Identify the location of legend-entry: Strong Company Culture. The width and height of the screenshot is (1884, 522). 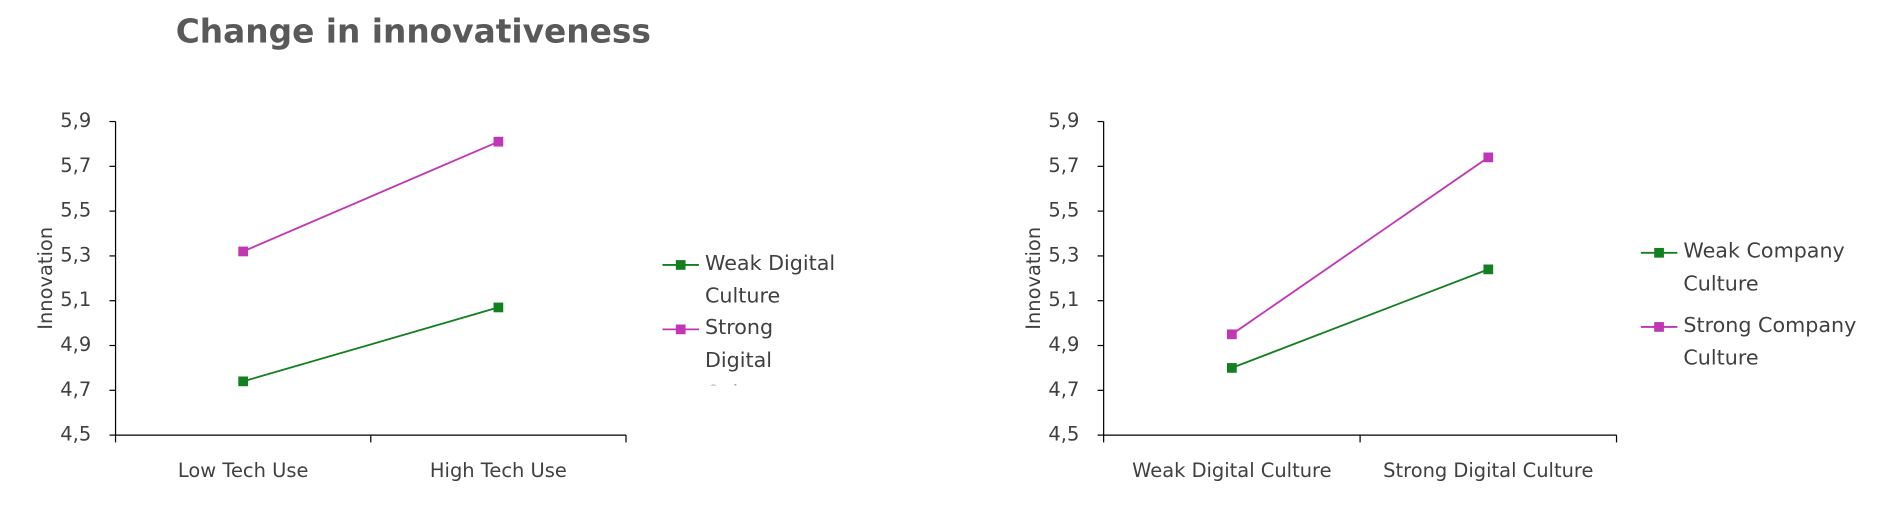
(1770, 342).